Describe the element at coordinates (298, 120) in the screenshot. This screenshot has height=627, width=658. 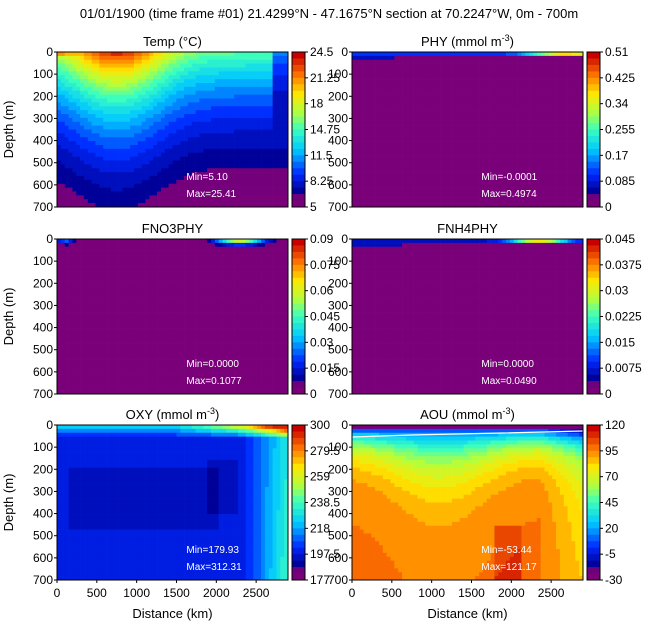
I see `temp-colorbar-swatch` at that location.